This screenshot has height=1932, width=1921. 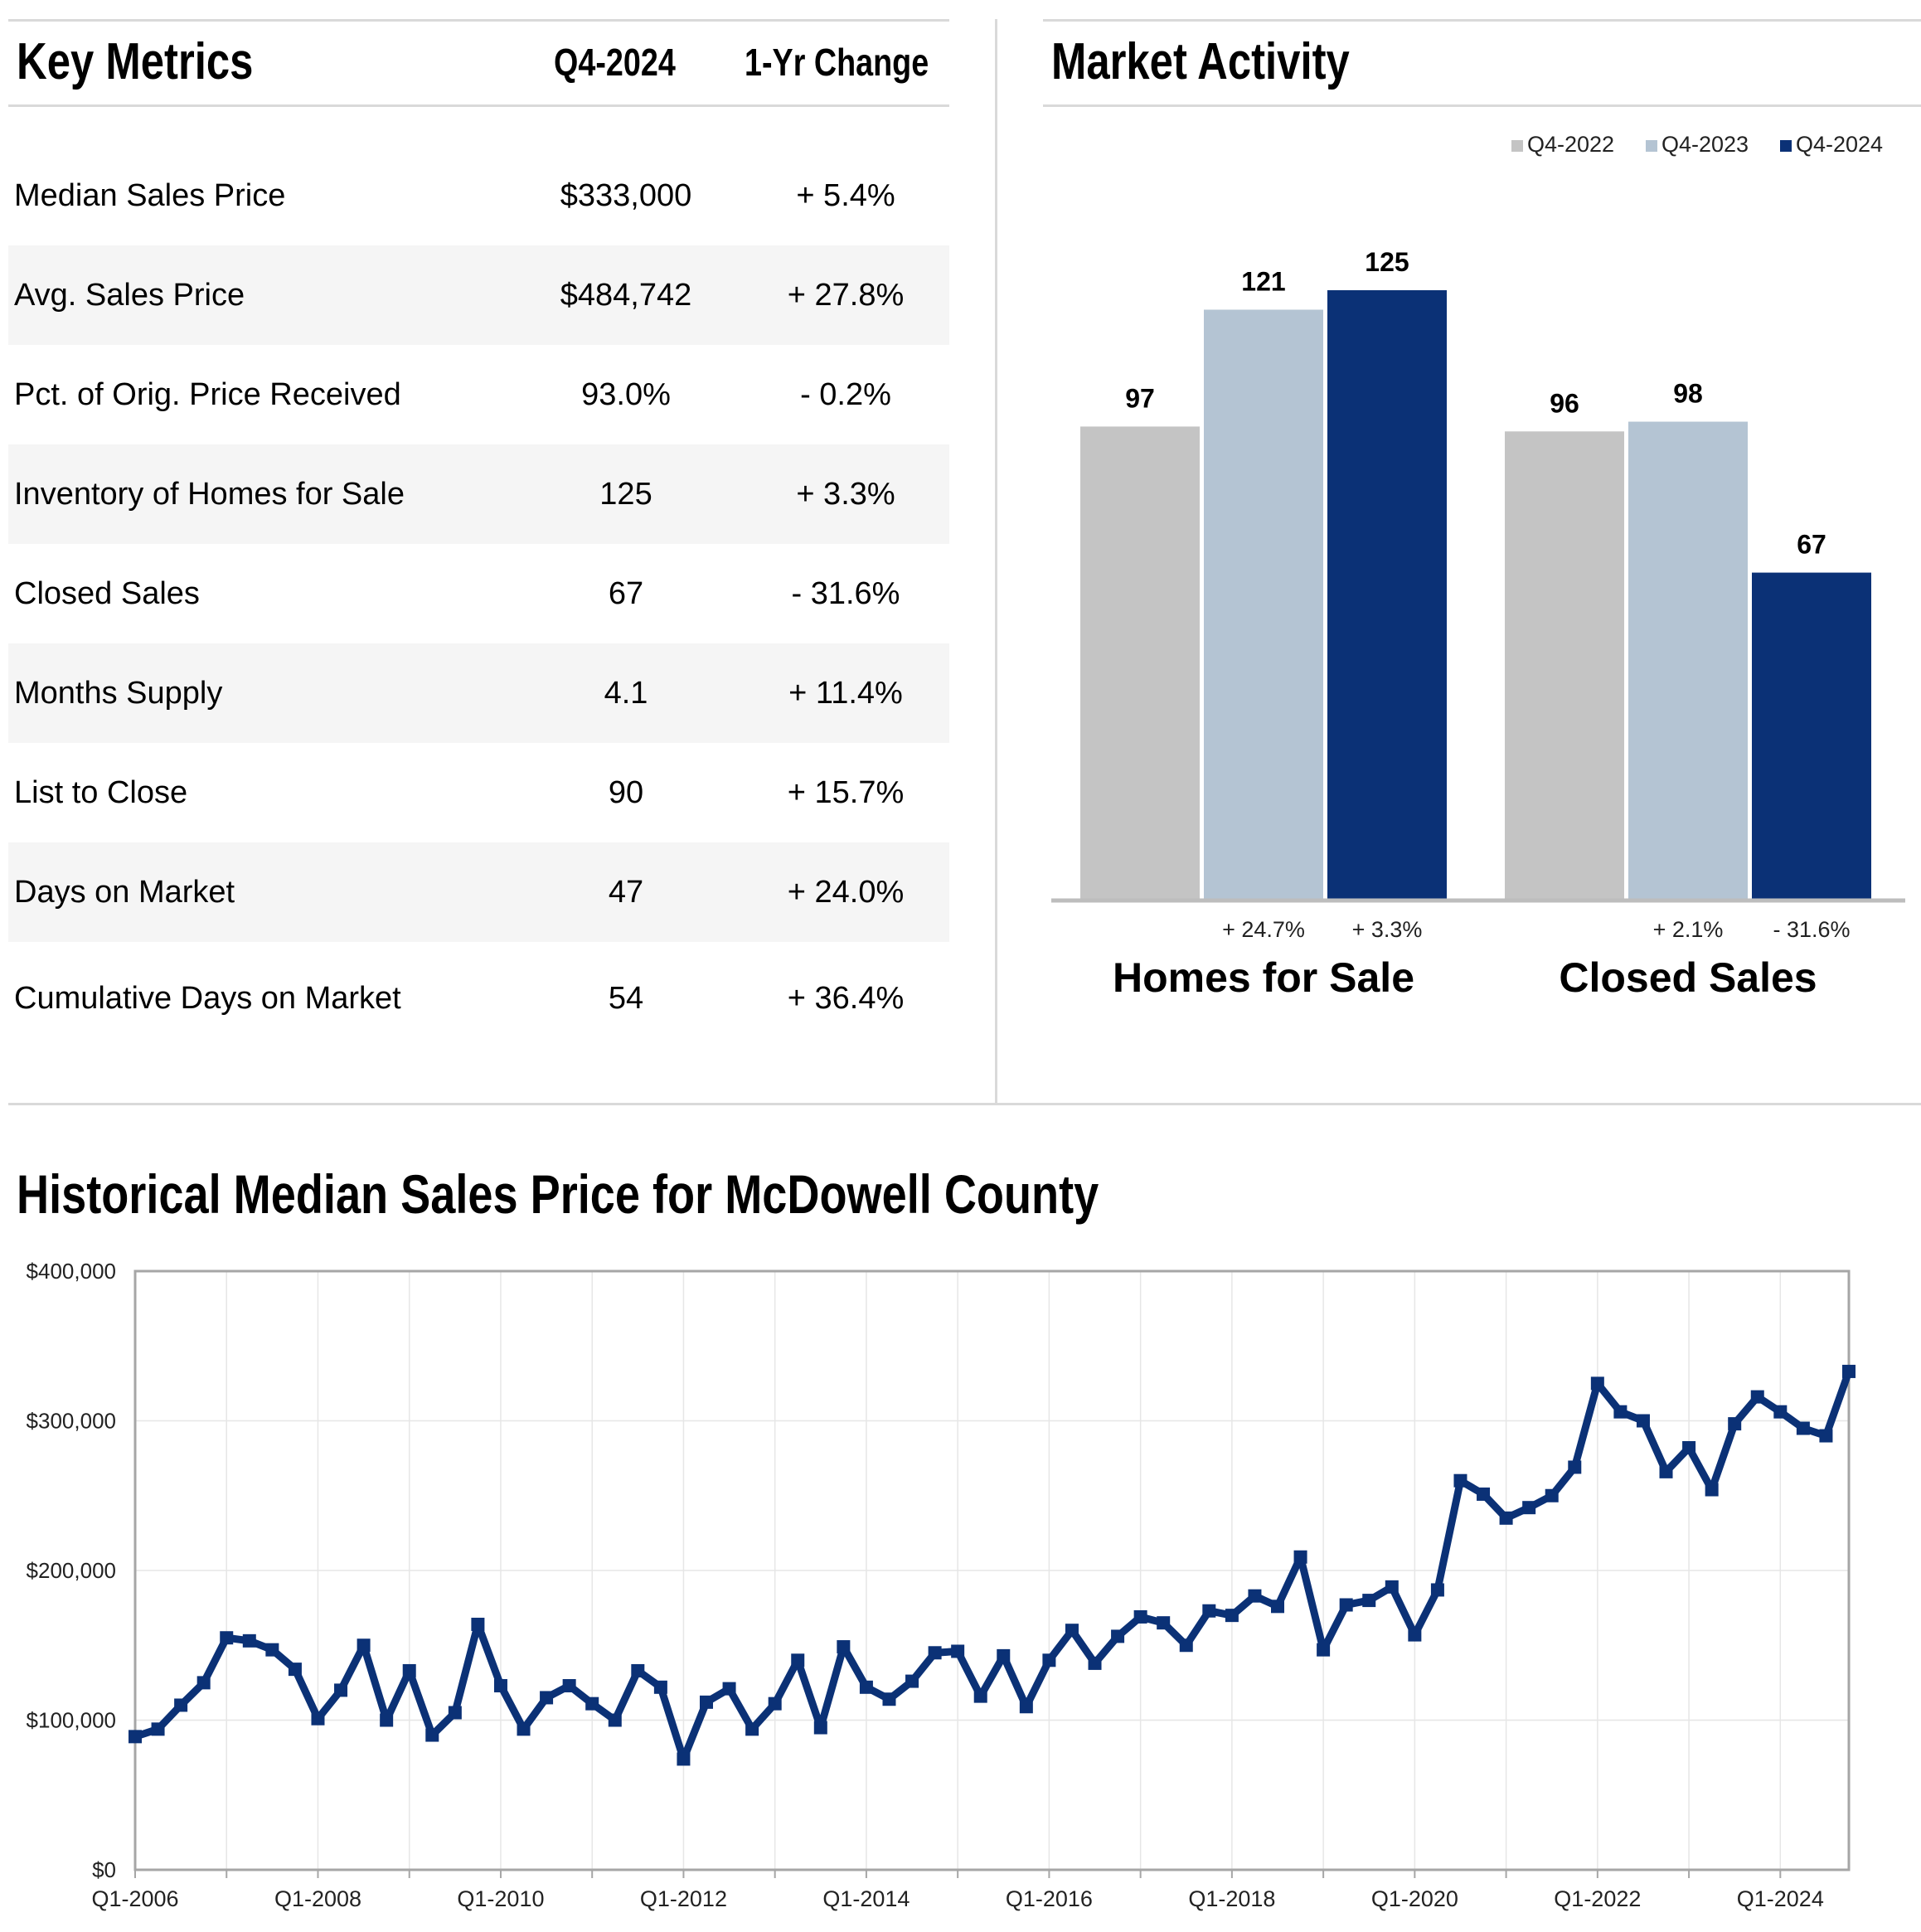 What do you see at coordinates (107, 593) in the screenshot?
I see `metric-label: Closed Sales` at bounding box center [107, 593].